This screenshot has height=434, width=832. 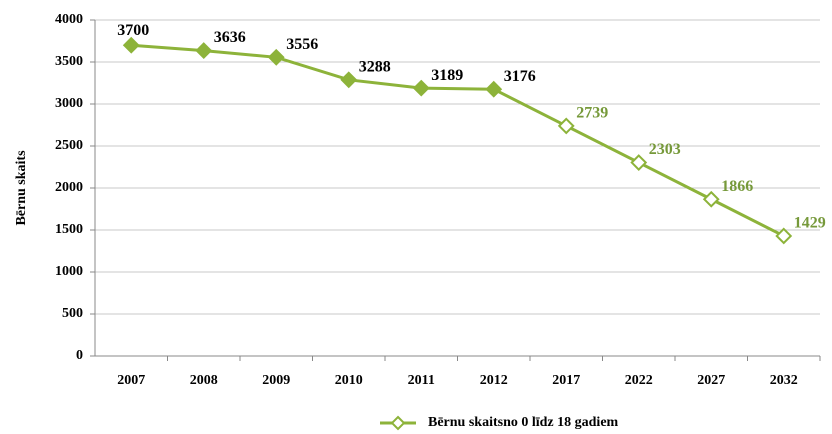 What do you see at coordinates (204, 380) in the screenshot?
I see `x-tick-label: 2008` at bounding box center [204, 380].